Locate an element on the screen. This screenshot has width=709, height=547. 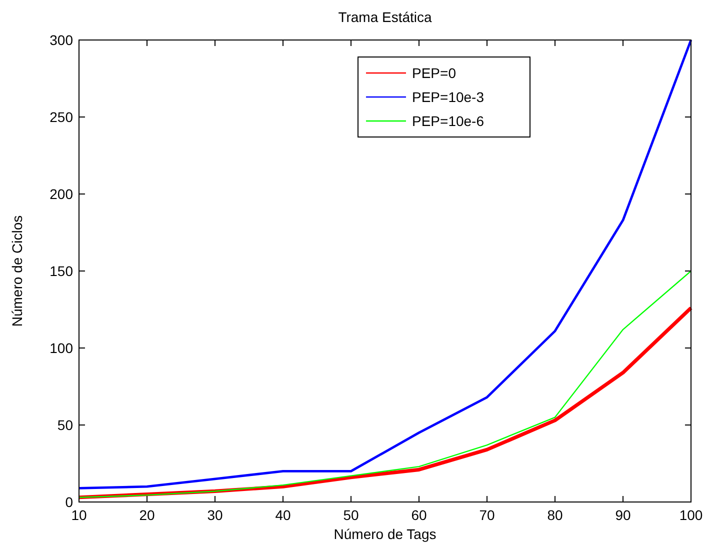
x-tick-label: 60 is located at coordinates (419, 515).